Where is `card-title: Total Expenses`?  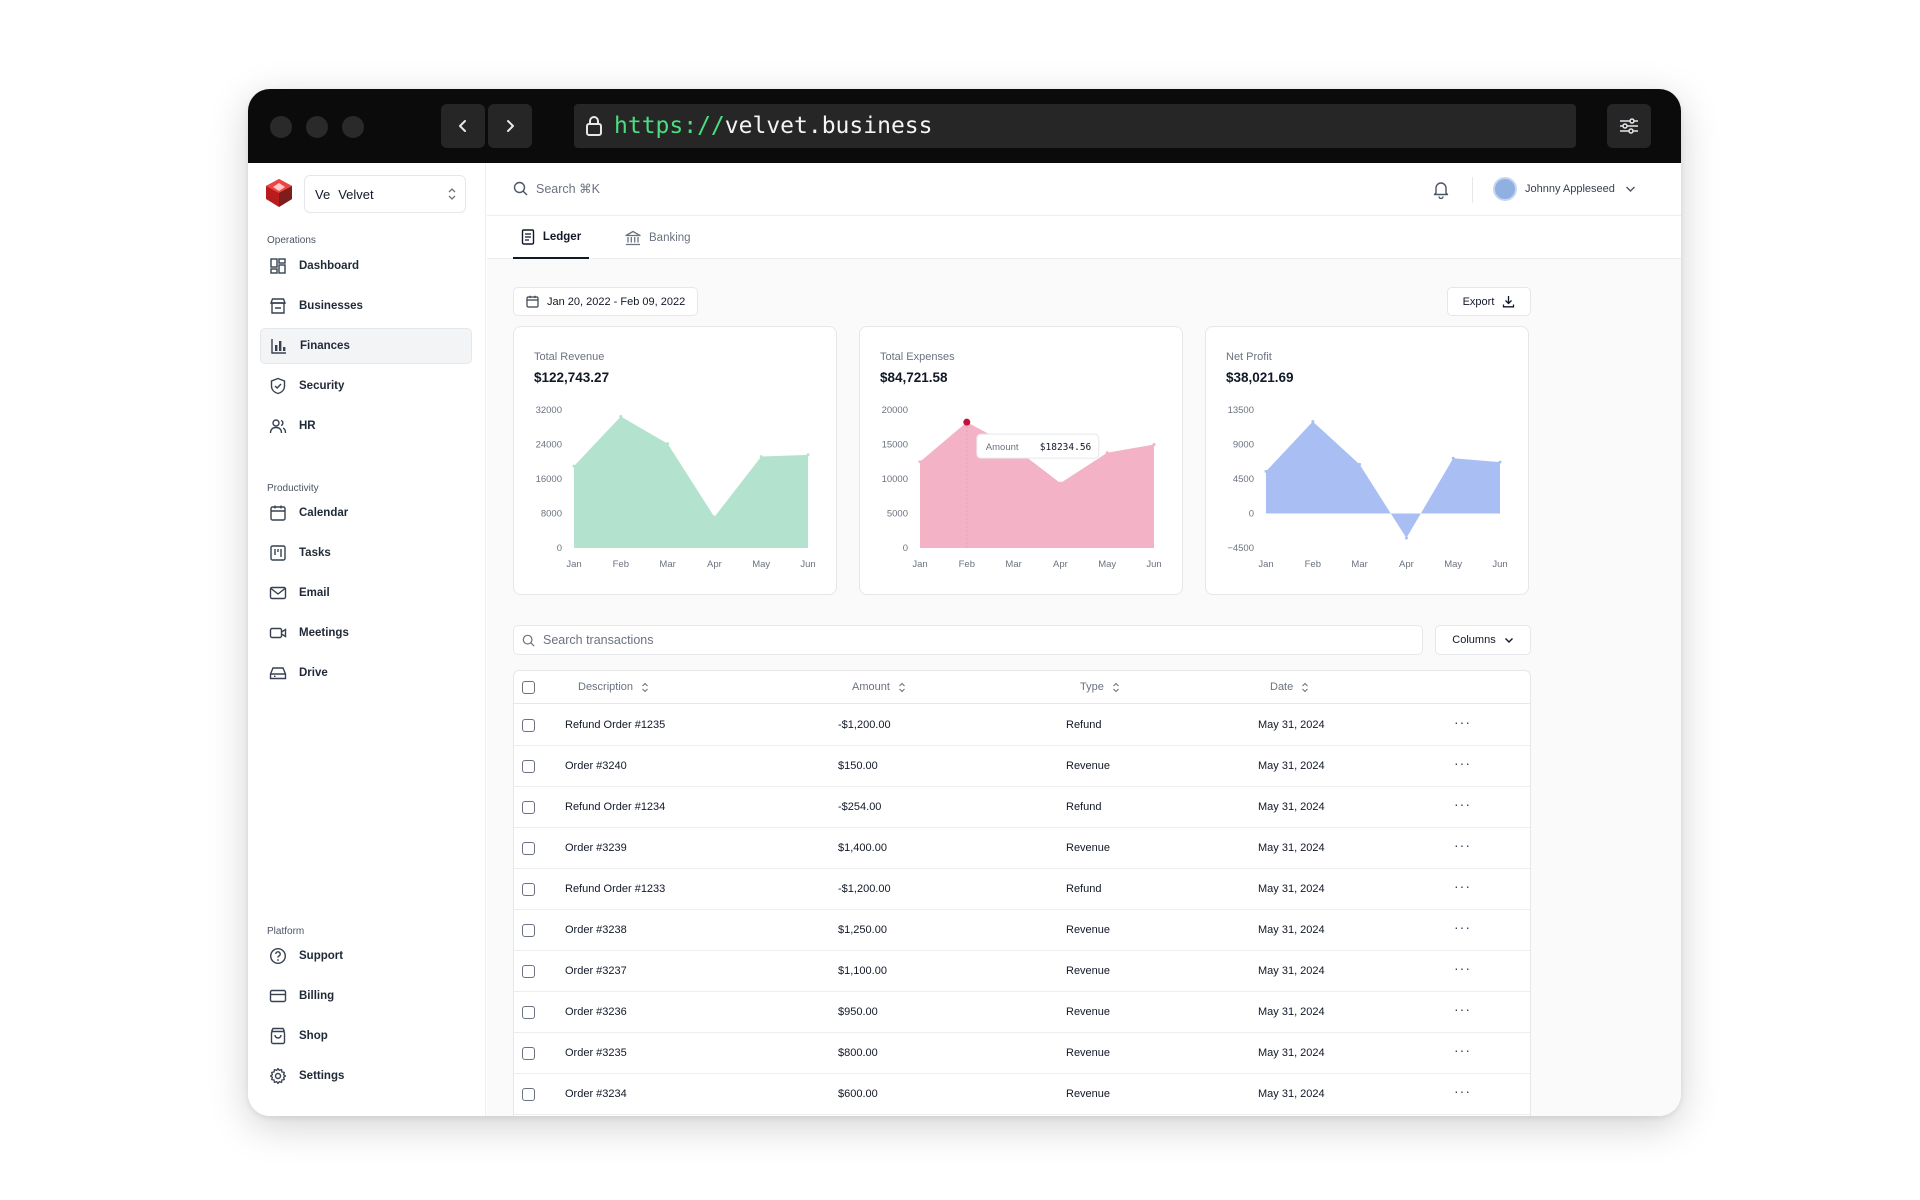 card-title: Total Expenses is located at coordinates (917, 357).